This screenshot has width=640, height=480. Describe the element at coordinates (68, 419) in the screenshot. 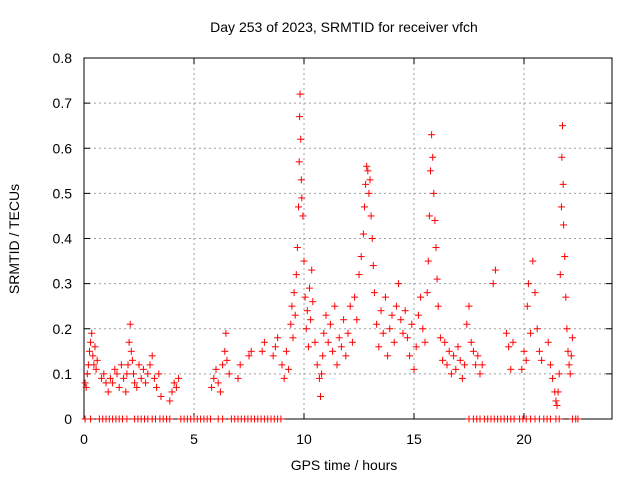

I see `y-tick-label: 0` at that location.